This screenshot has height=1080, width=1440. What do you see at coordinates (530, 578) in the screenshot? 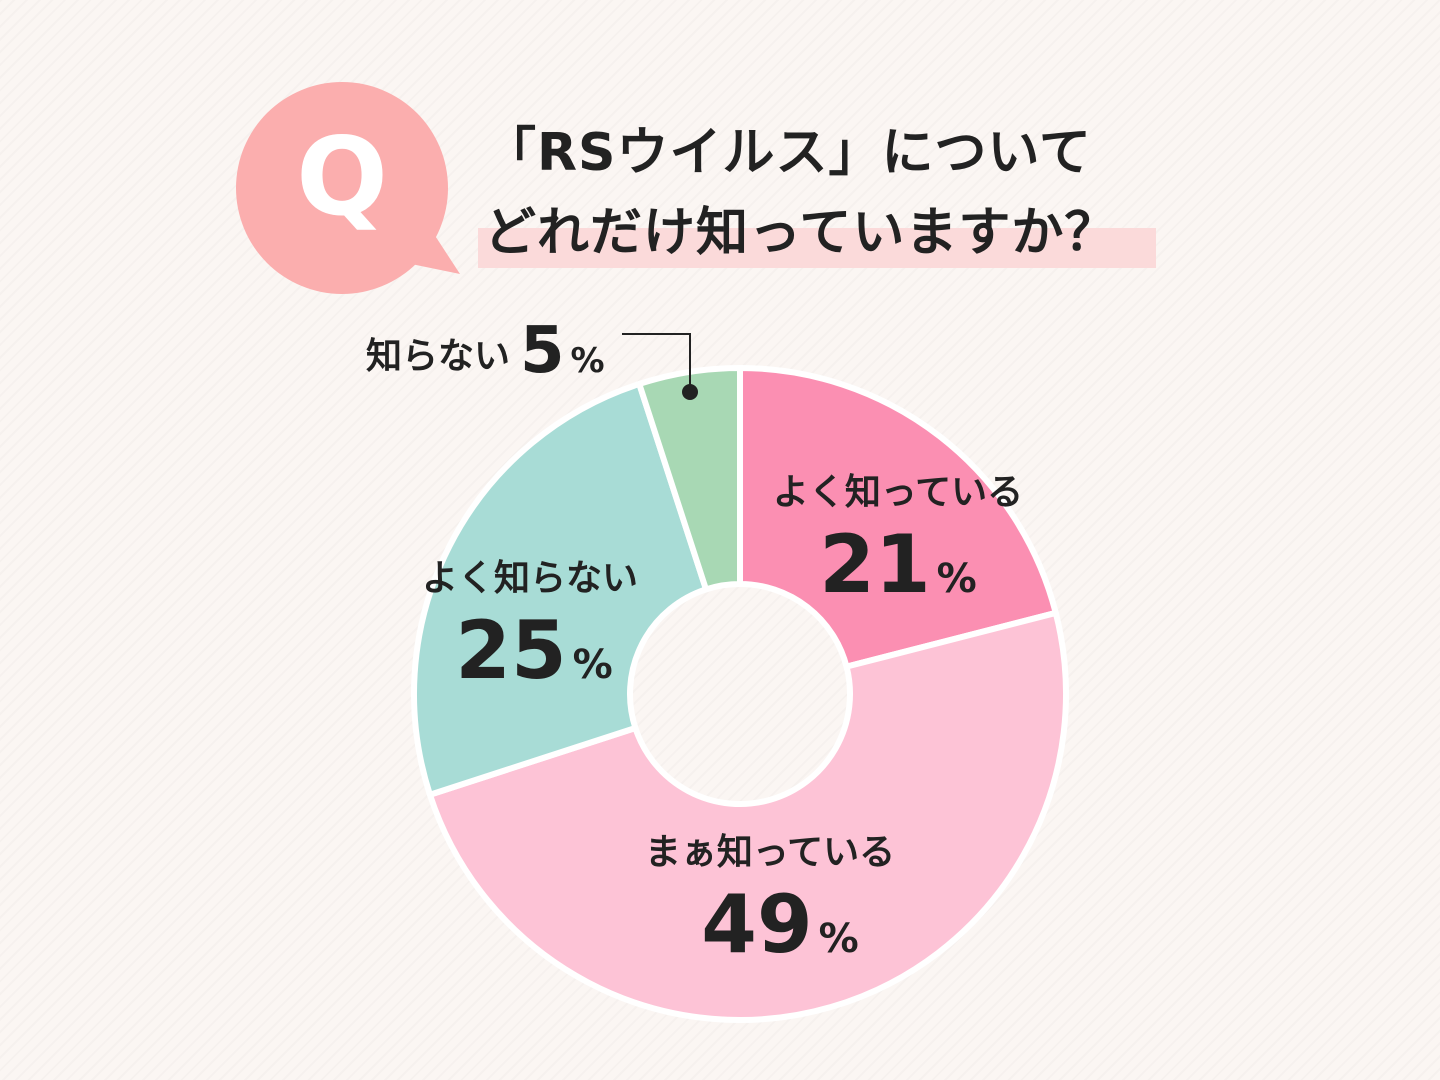
I see `slice-label-yoku-shiranai: よく知らない` at bounding box center [530, 578].